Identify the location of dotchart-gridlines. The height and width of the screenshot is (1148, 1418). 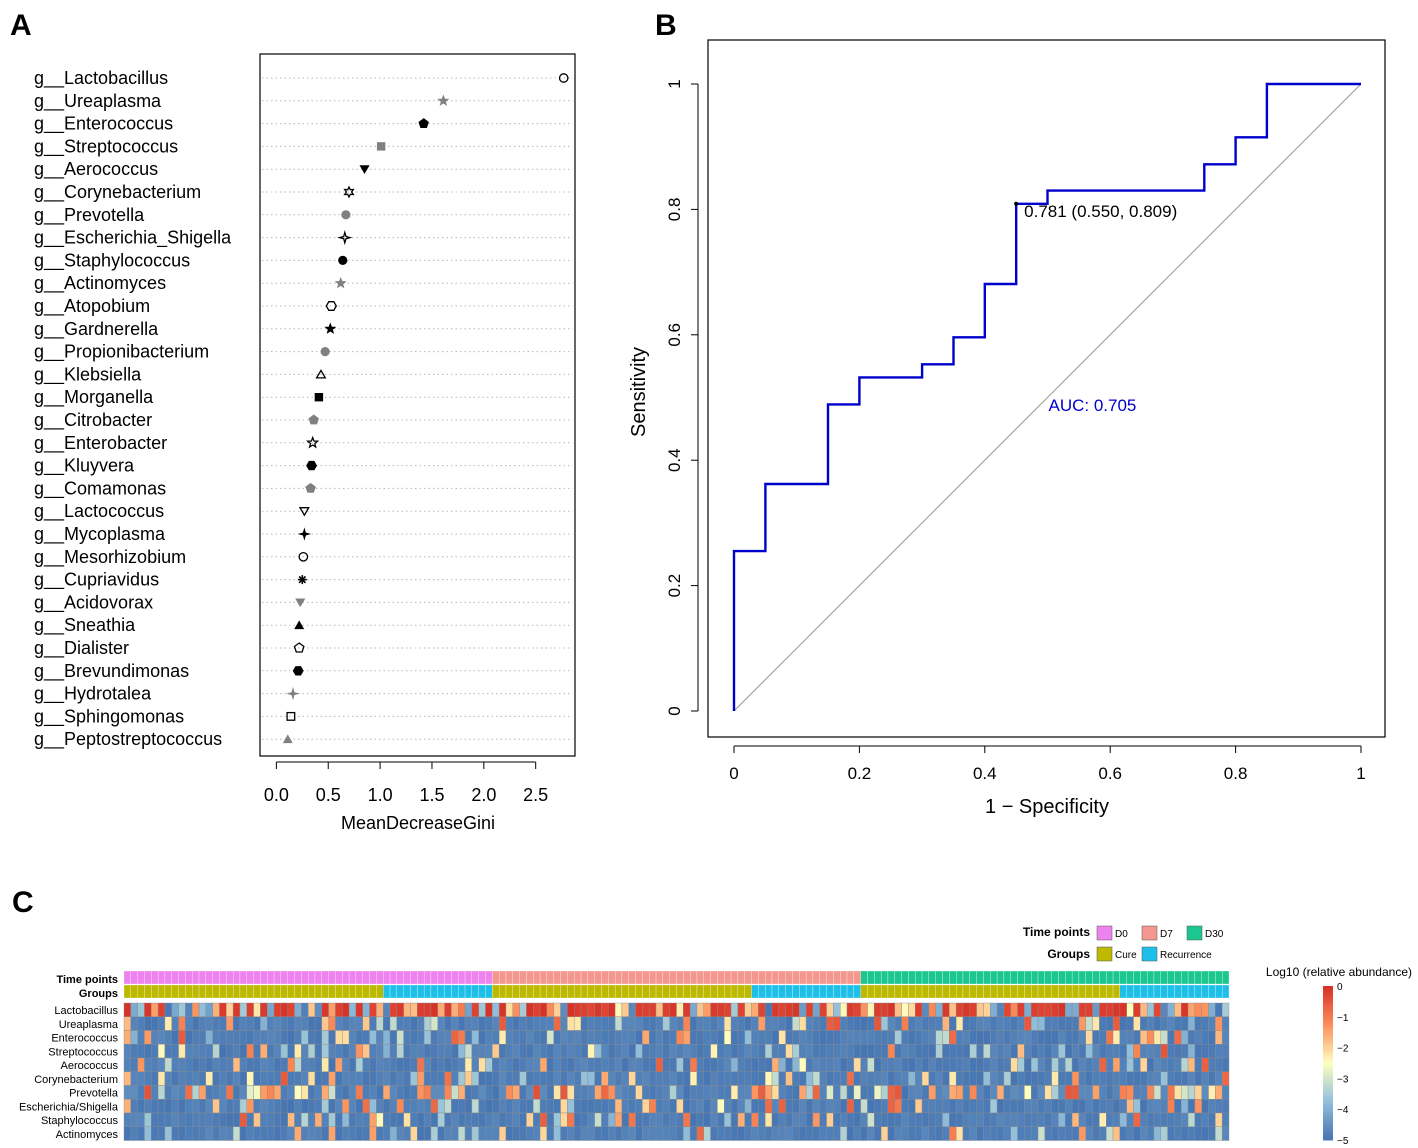
(417, 408).